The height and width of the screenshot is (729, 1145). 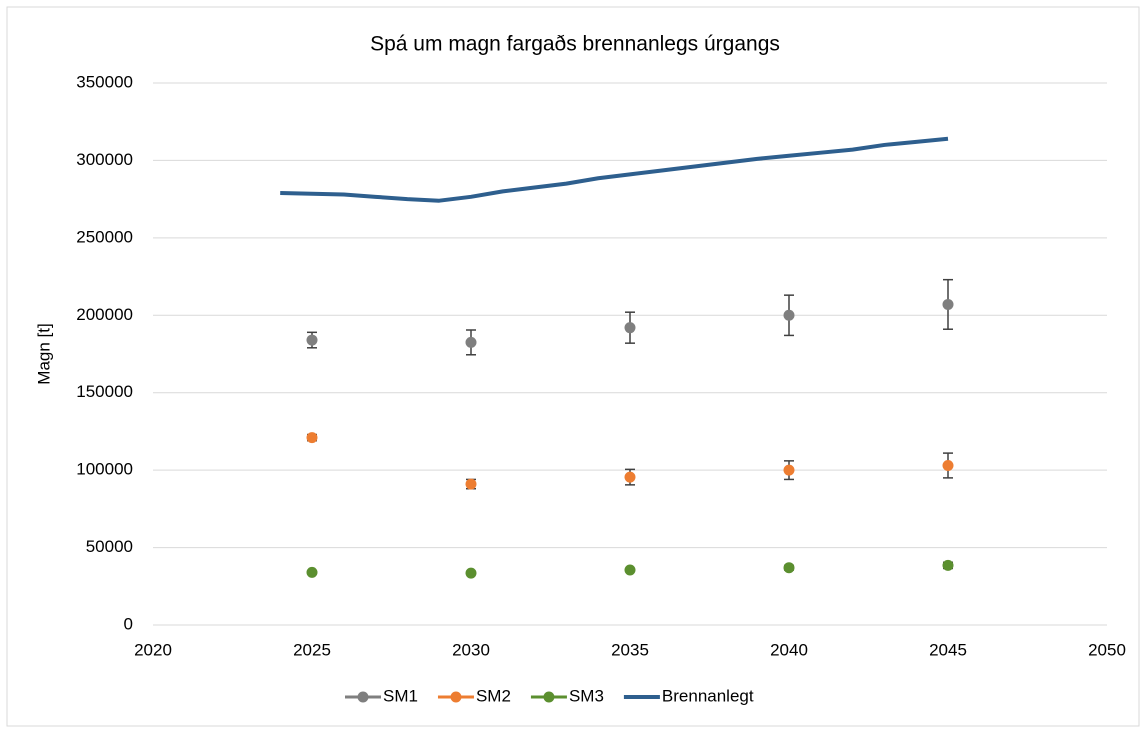 What do you see at coordinates (400, 695) in the screenshot?
I see `legend-label: SM1` at bounding box center [400, 695].